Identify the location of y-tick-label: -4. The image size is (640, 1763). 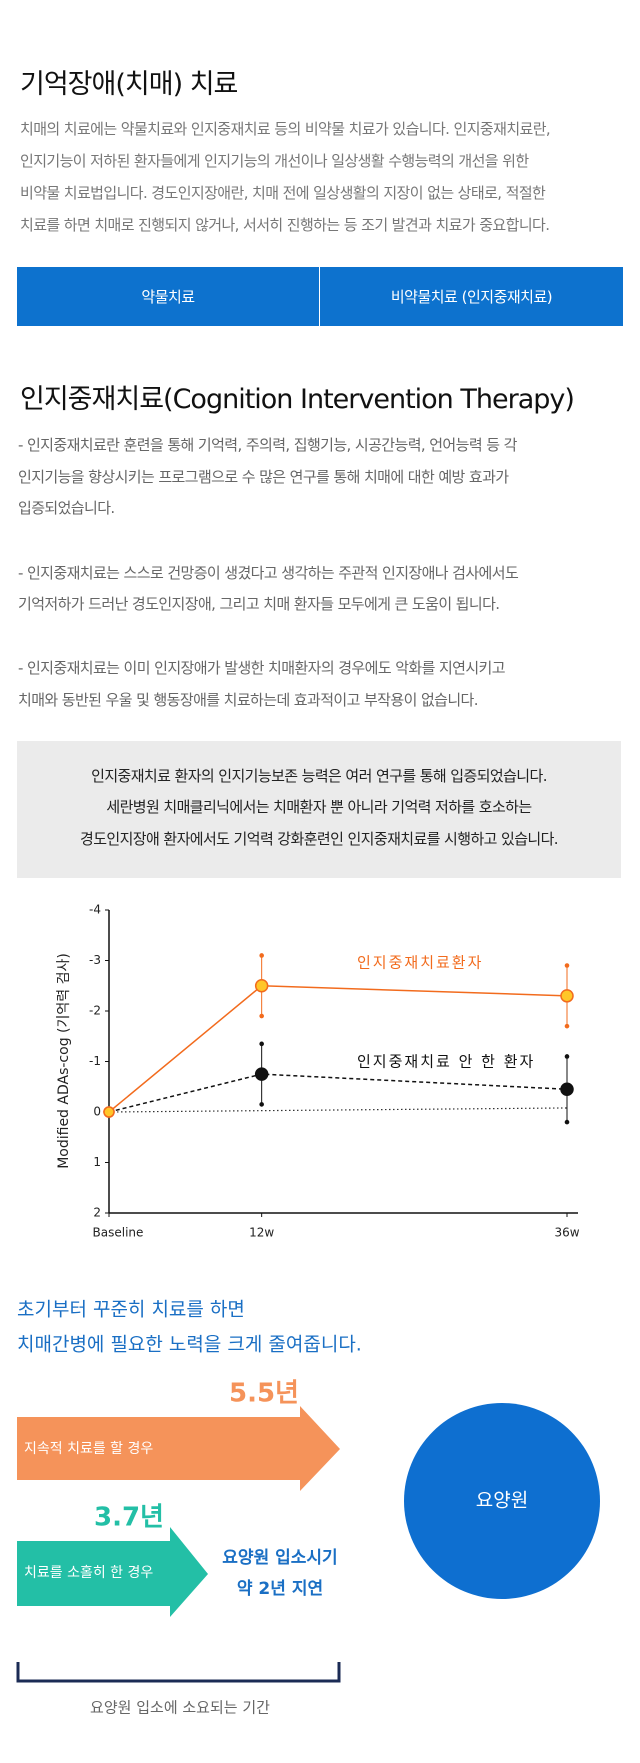
(95, 910).